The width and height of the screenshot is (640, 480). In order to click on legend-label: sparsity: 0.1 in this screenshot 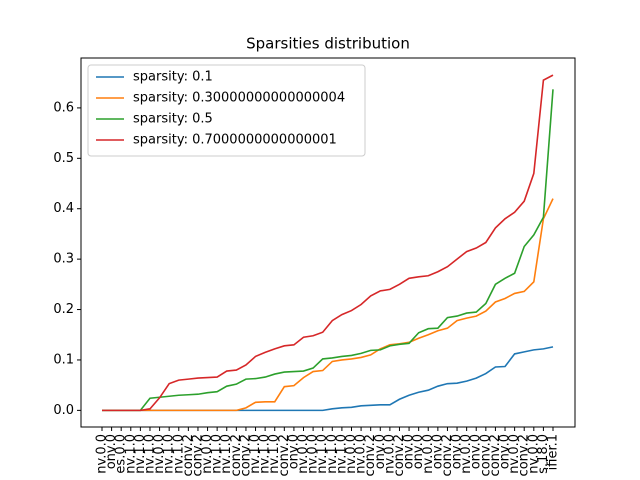, I will do `click(173, 77)`.